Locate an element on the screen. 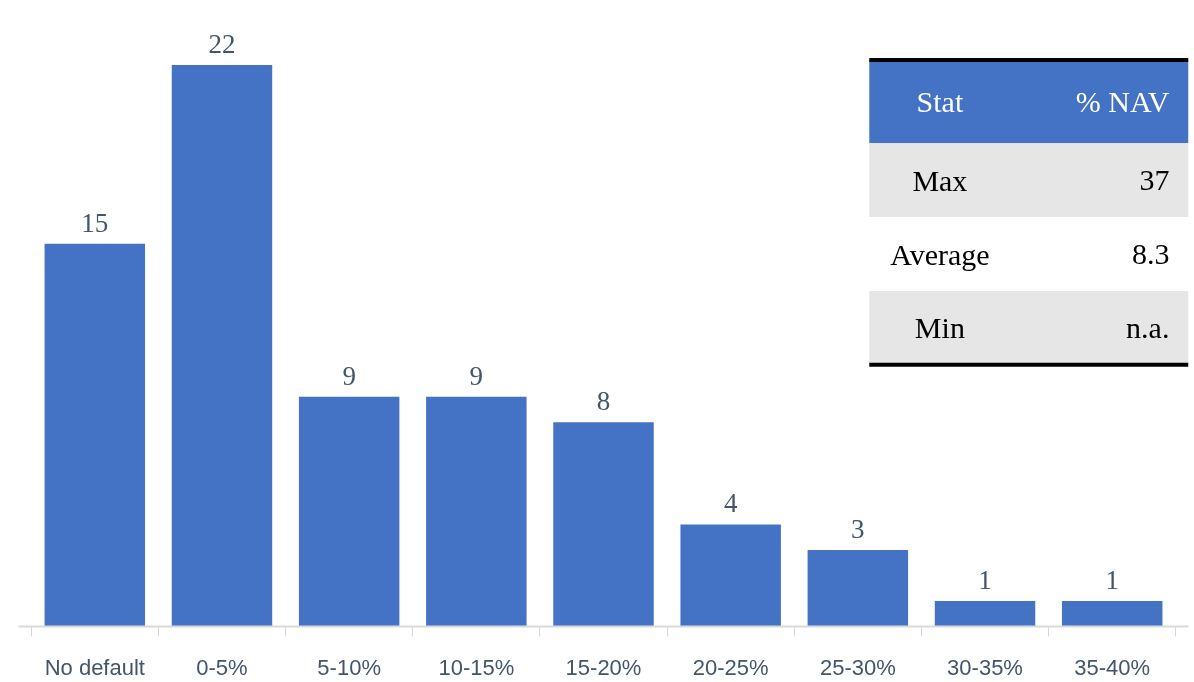  annotation: Stat is located at coordinates (940, 102).